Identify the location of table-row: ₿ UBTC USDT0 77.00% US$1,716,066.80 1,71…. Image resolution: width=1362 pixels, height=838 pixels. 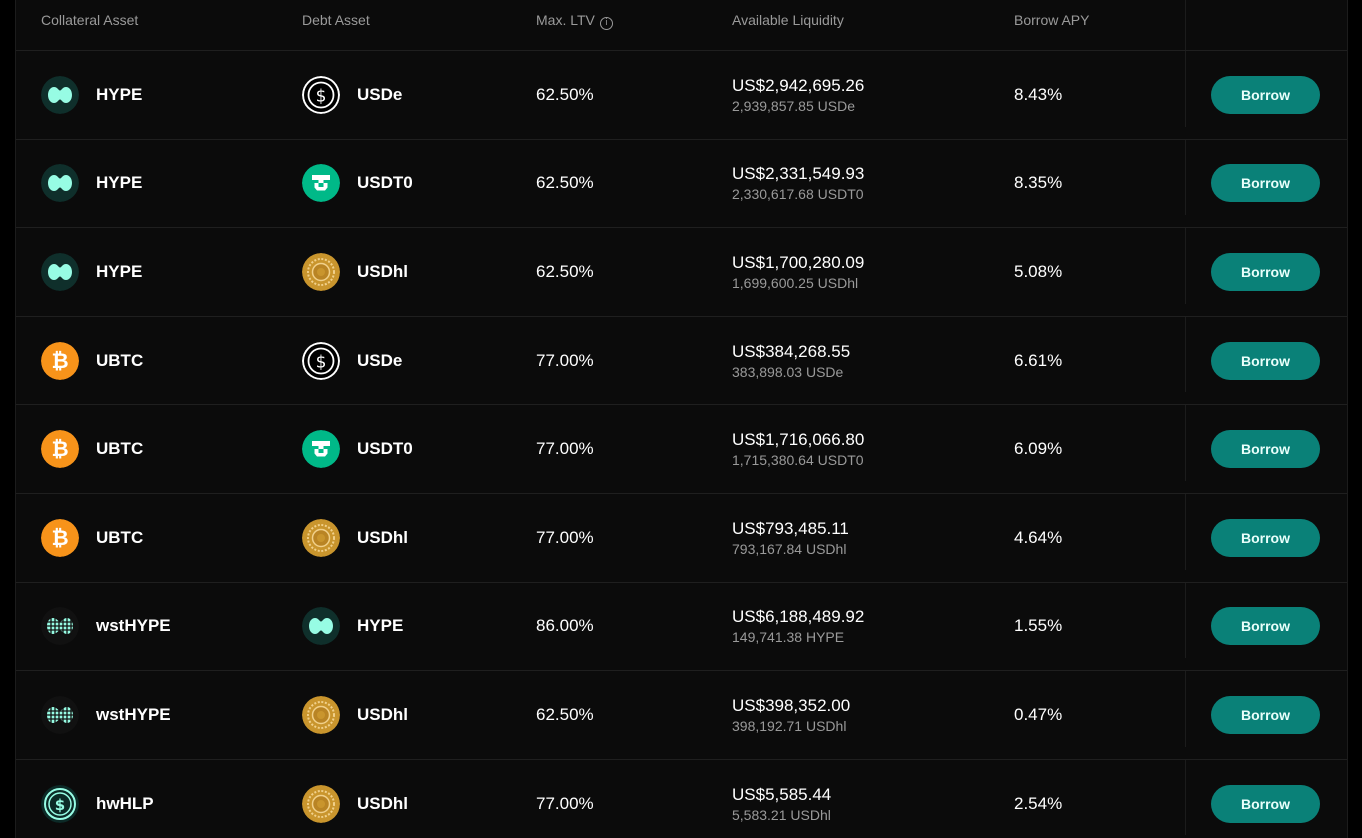
(681, 449).